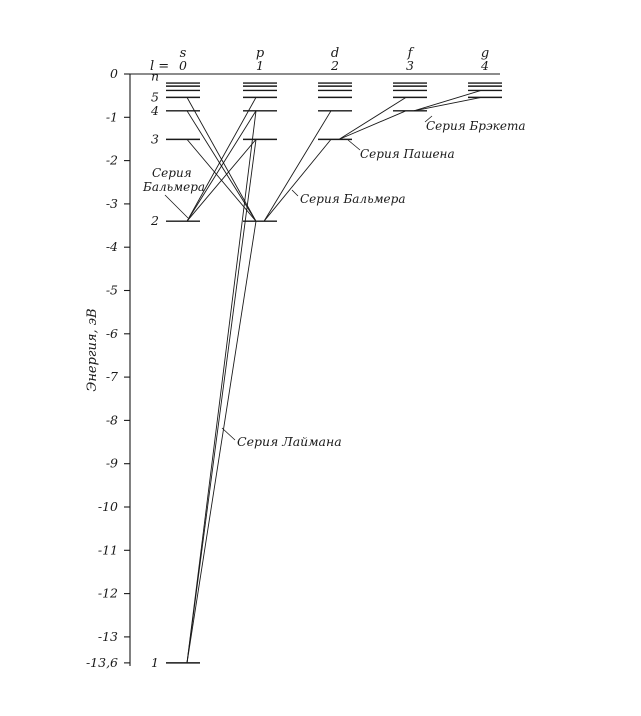  Describe the element at coordinates (102, 662) in the screenshot. I see `axis-tick-label: -13,6` at that location.